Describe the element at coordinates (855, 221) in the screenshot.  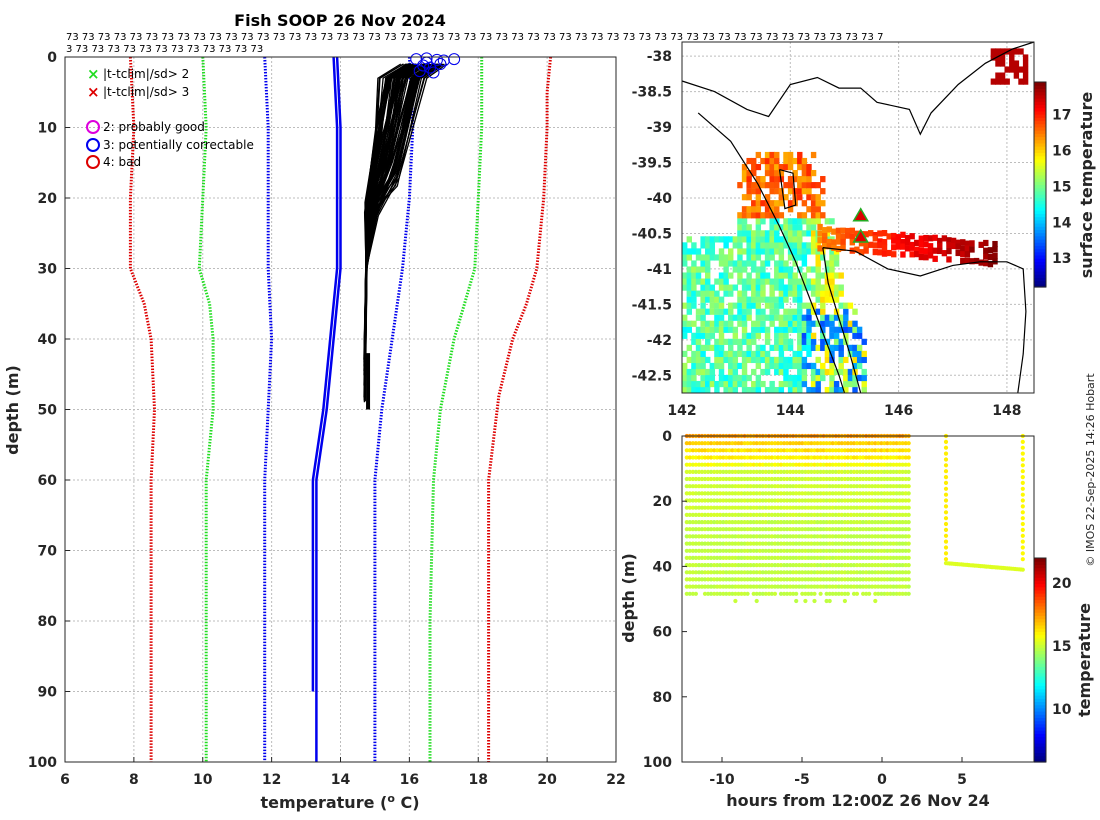
I see `sst-field` at that location.